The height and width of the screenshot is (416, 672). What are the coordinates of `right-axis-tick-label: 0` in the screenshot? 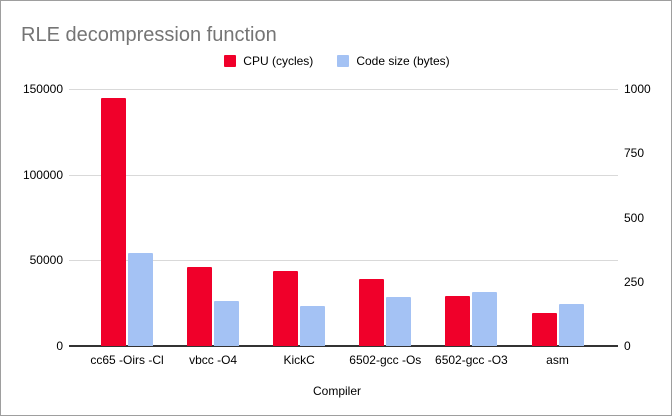 It's located at (627, 346).